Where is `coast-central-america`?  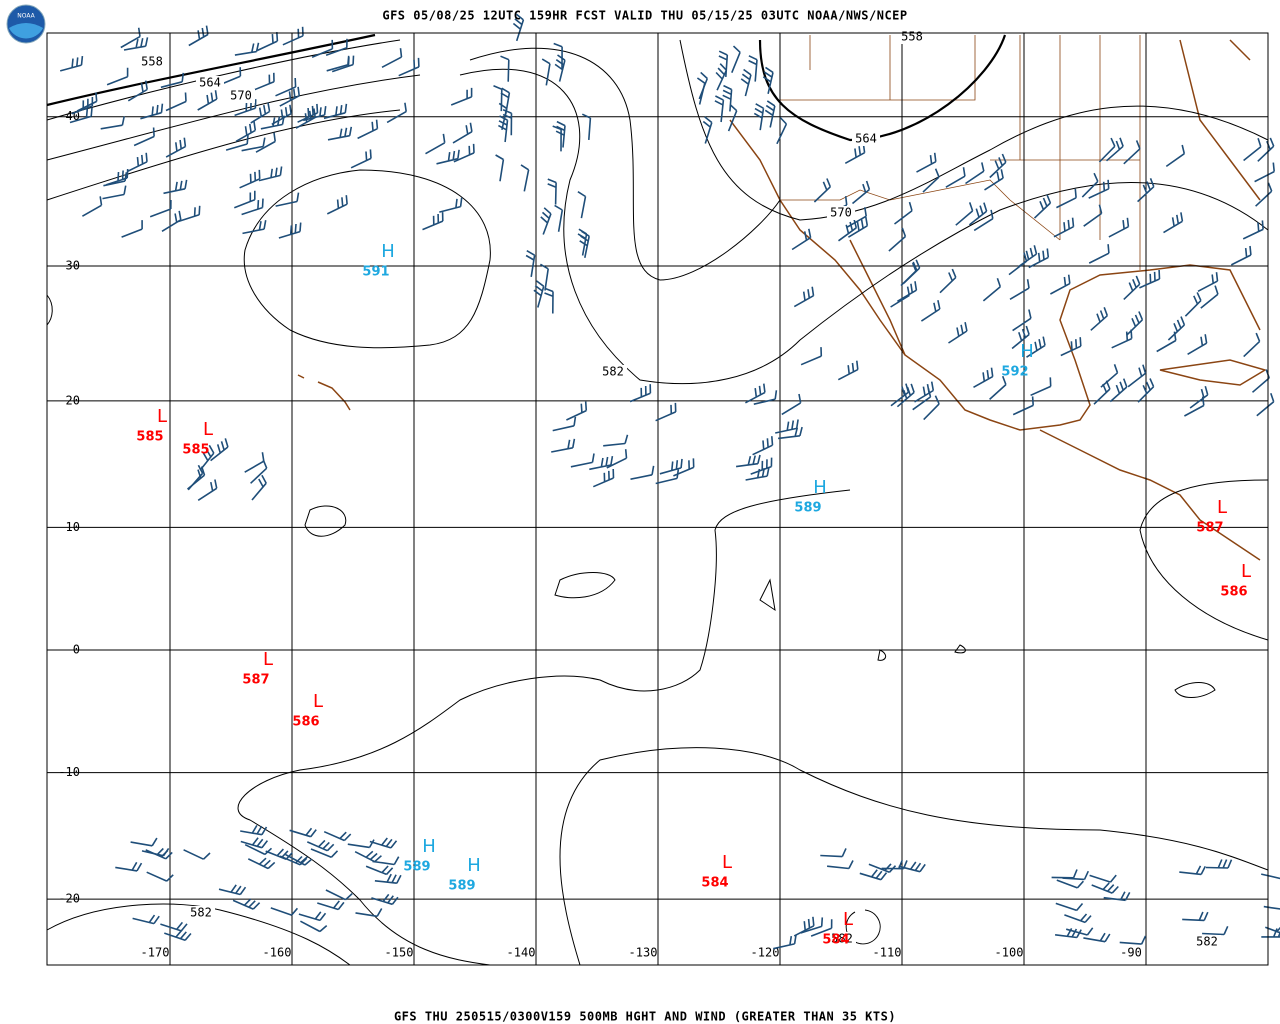
coast-central-america is located at coordinates (1150, 495).